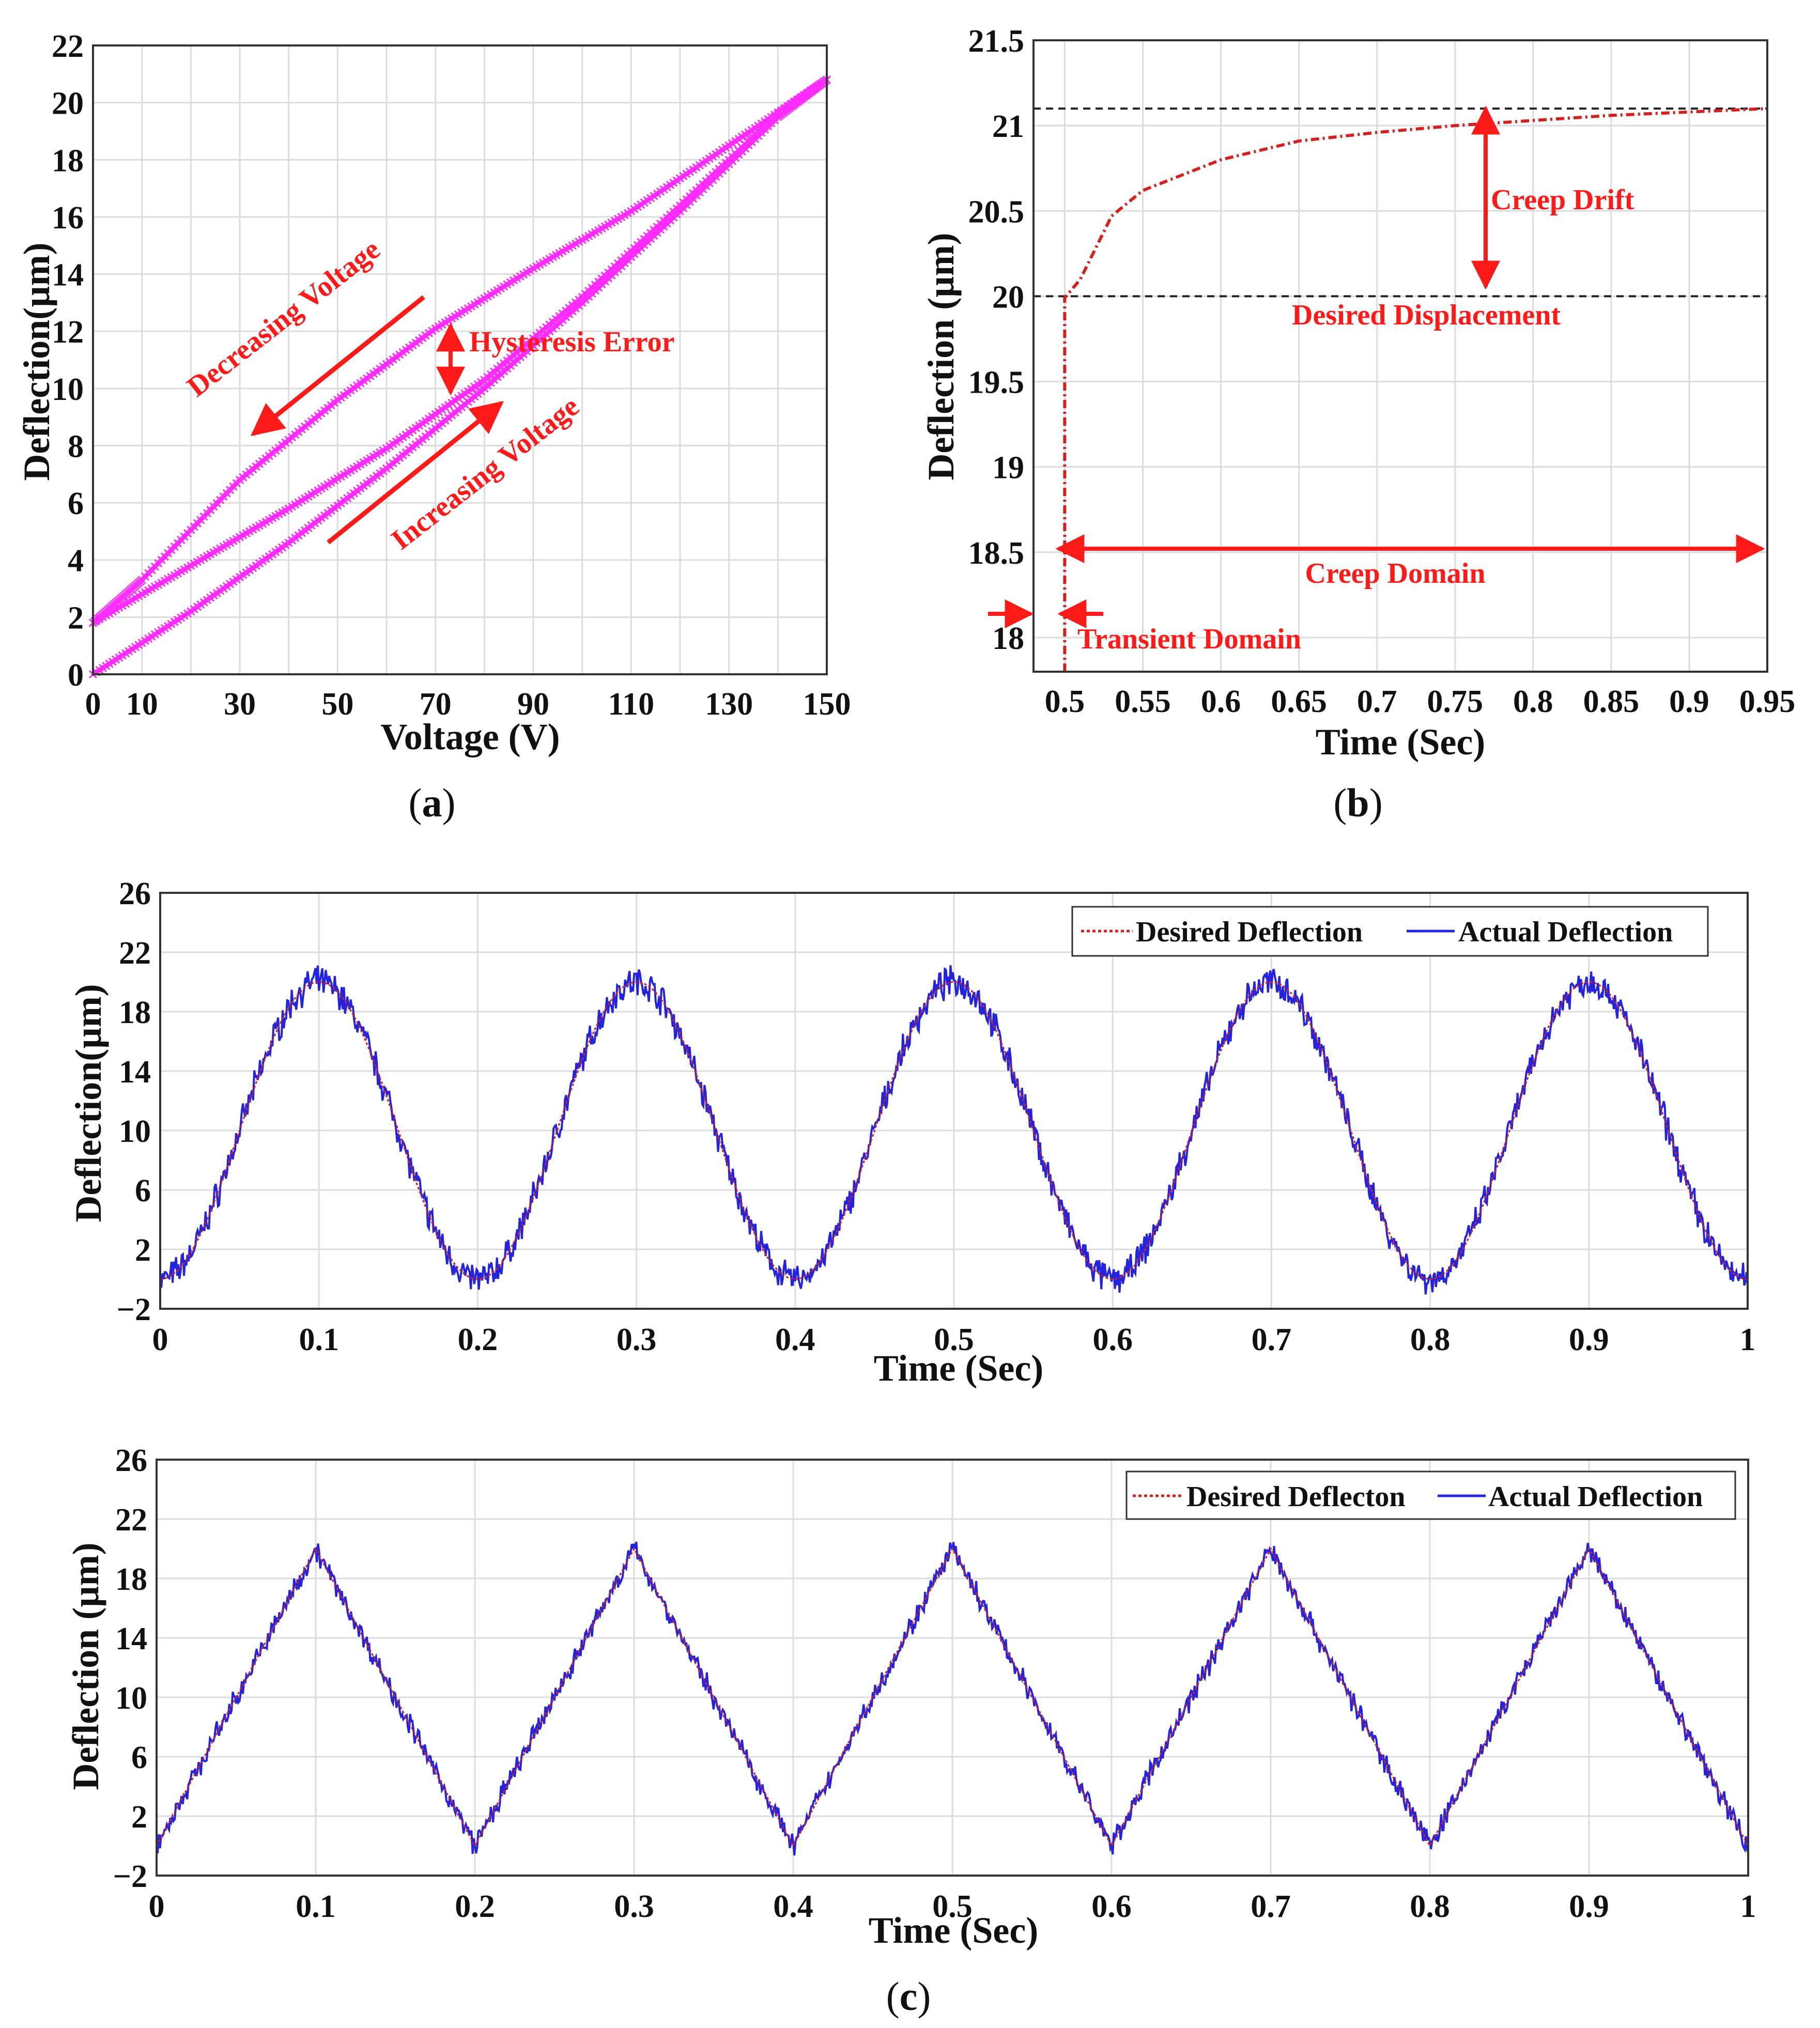  I want to click on a-ytick-label: 18, so click(68, 160).